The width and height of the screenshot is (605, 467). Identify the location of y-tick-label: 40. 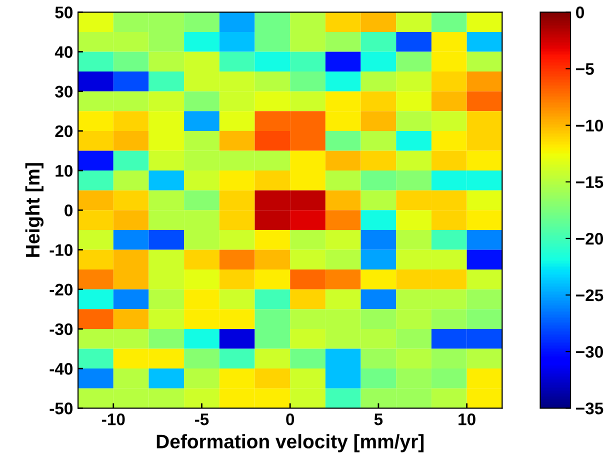
(63, 52).